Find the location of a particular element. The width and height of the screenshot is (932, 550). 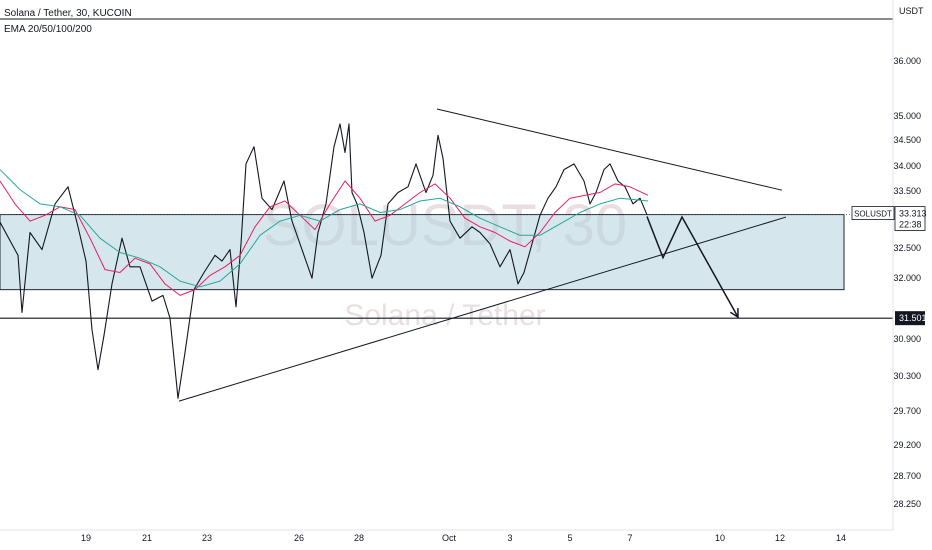

range-zone is located at coordinates (422, 252).